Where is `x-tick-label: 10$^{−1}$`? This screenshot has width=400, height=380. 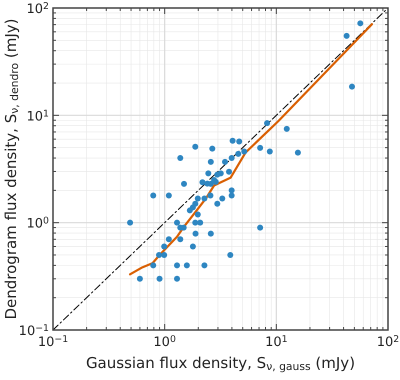
x-tick-label: 10$^{−1}$ is located at coordinates (53, 342).